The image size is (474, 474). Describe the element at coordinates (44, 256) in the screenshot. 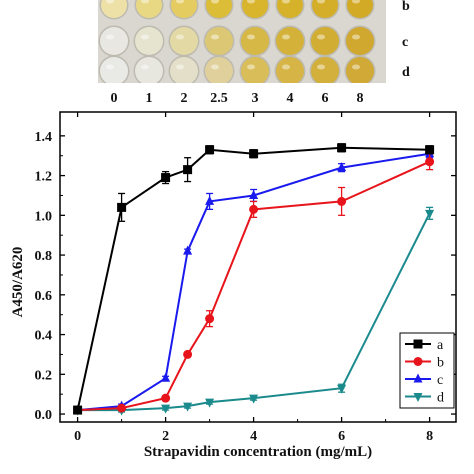

I see `y-tick-label: 0.8` at that location.